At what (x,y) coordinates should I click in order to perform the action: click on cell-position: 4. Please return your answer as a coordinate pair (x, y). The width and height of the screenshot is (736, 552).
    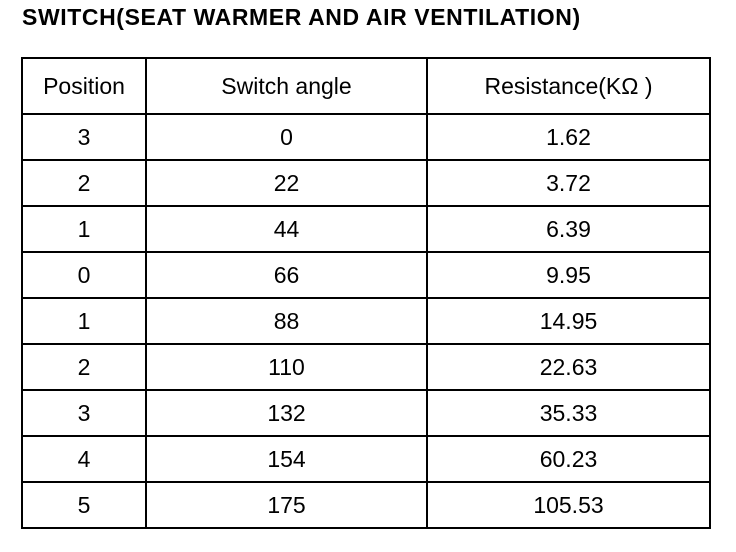
    Looking at the image, I should click on (84, 459).